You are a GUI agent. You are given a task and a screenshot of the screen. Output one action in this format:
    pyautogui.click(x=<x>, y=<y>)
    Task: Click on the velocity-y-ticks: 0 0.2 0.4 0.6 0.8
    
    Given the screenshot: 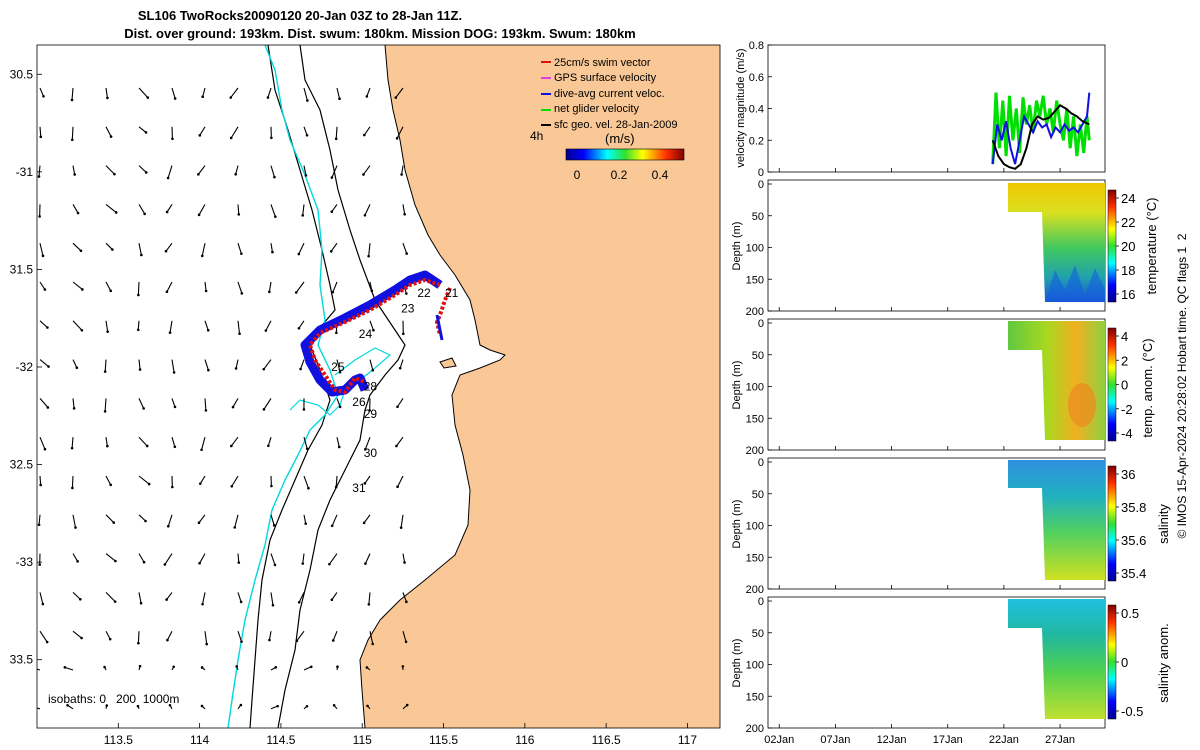 What is the action you would take?
    pyautogui.click(x=760, y=109)
    